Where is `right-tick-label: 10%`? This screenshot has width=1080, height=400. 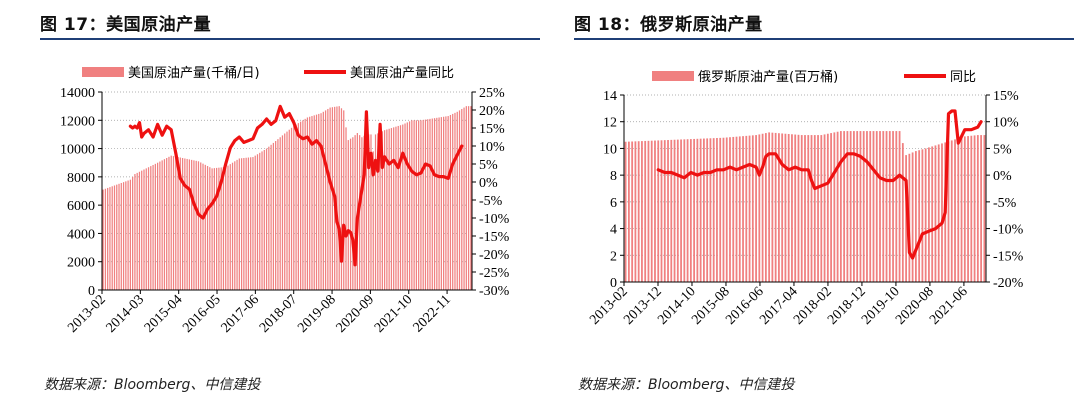
right-tick-label: 10% is located at coordinates (1006, 123).